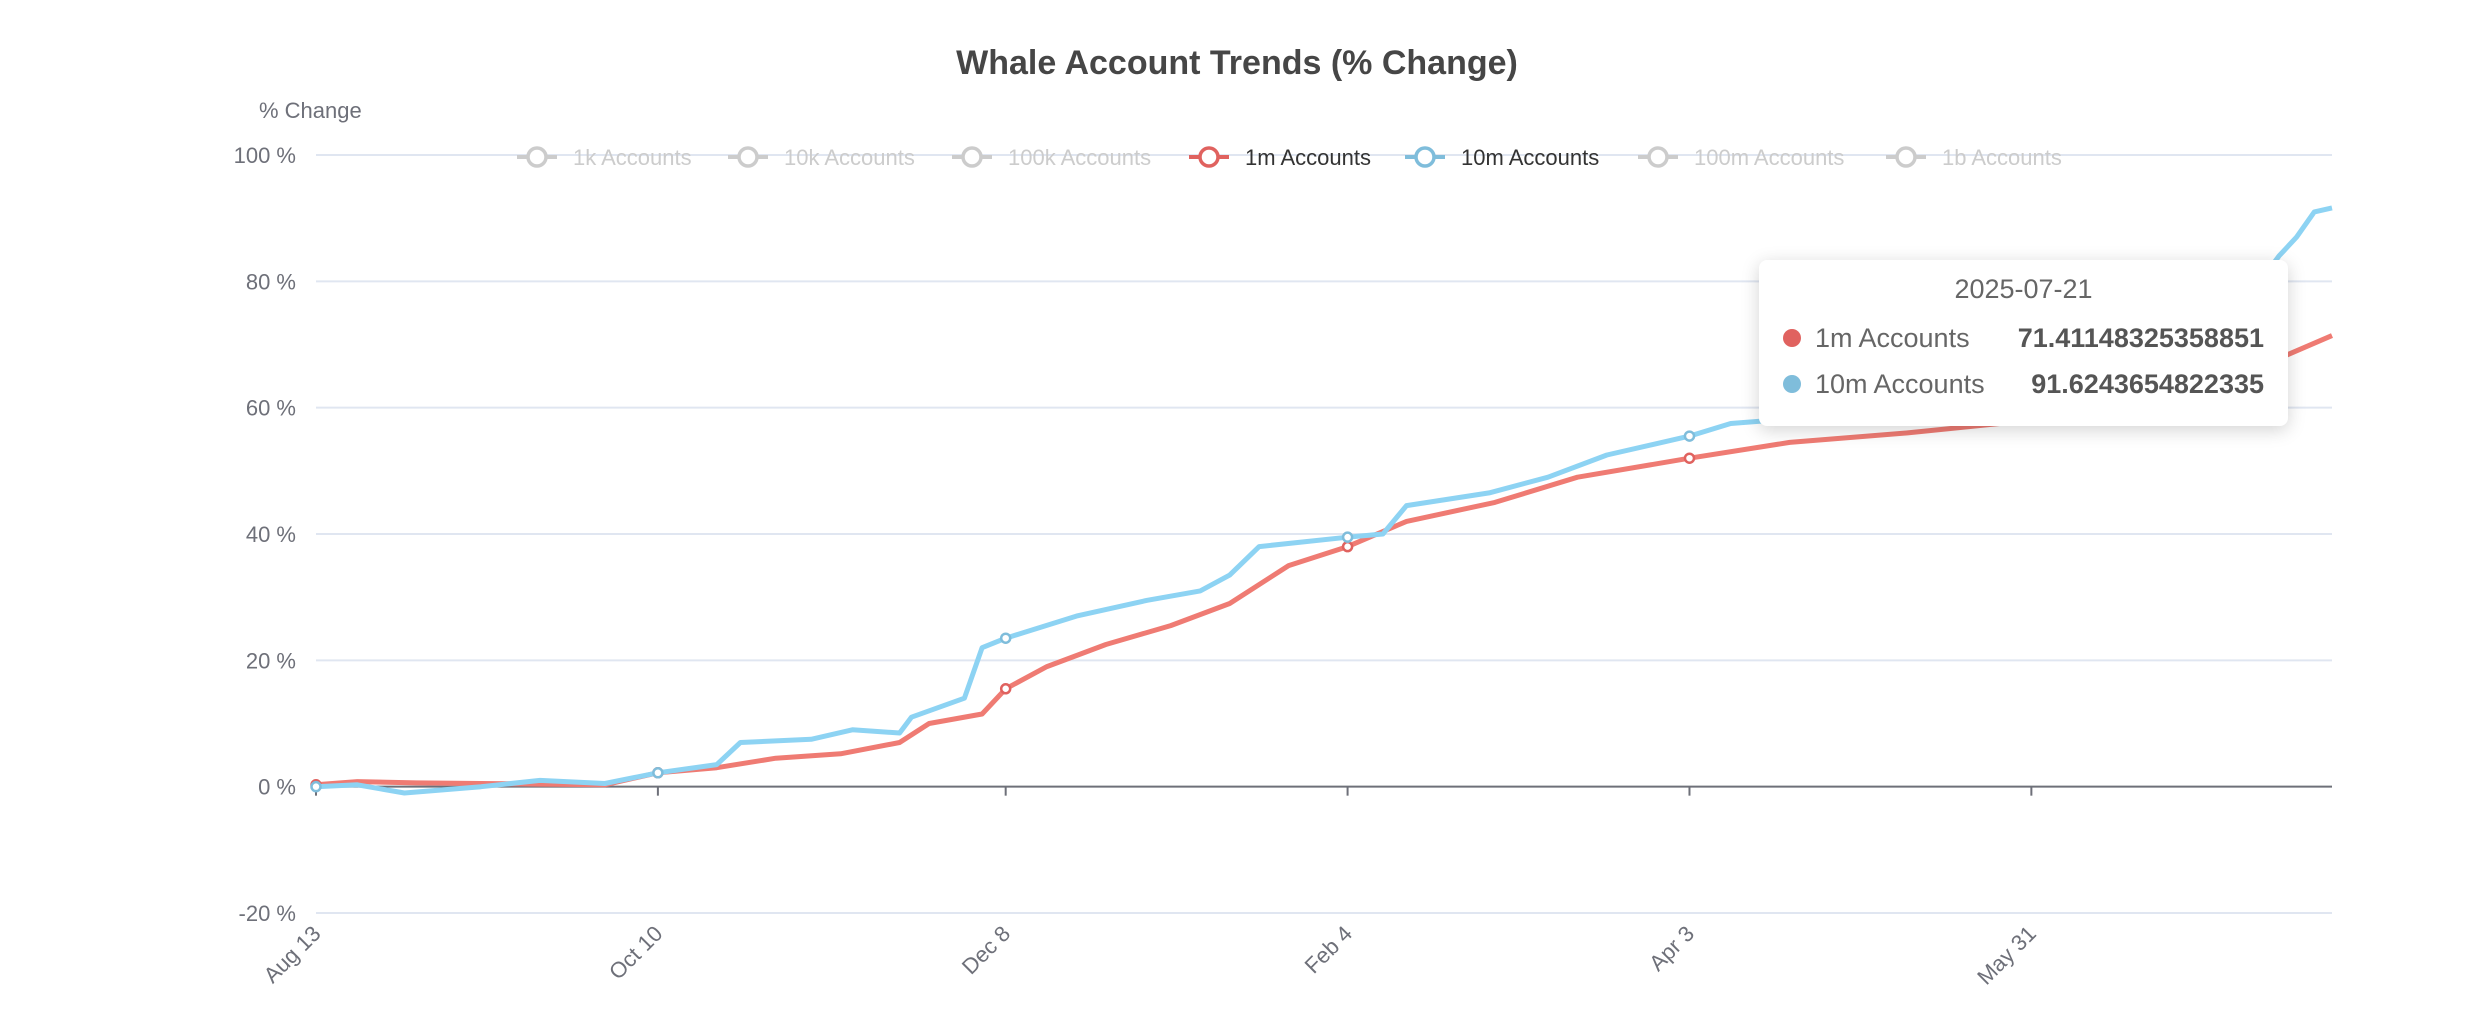 The image size is (2474, 1010). Describe the element at coordinates (2023, 384) in the screenshot. I see `tooltip-row-10m: 10m Accounts 91.6243654822335` at that location.